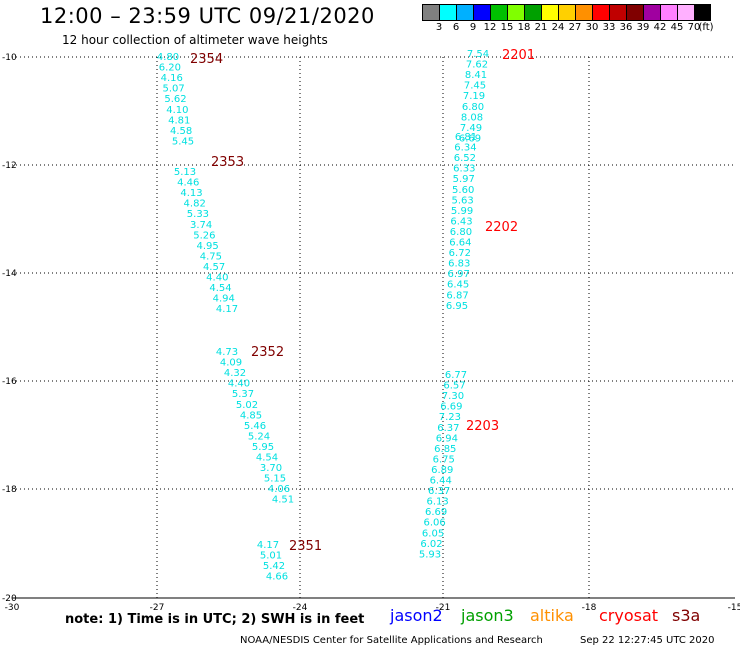 Image resolution: width=740 pixels, height=650 pixels. What do you see at coordinates (450, 417) in the screenshot?
I see `wave-height-value: 7.23` at bounding box center [450, 417].